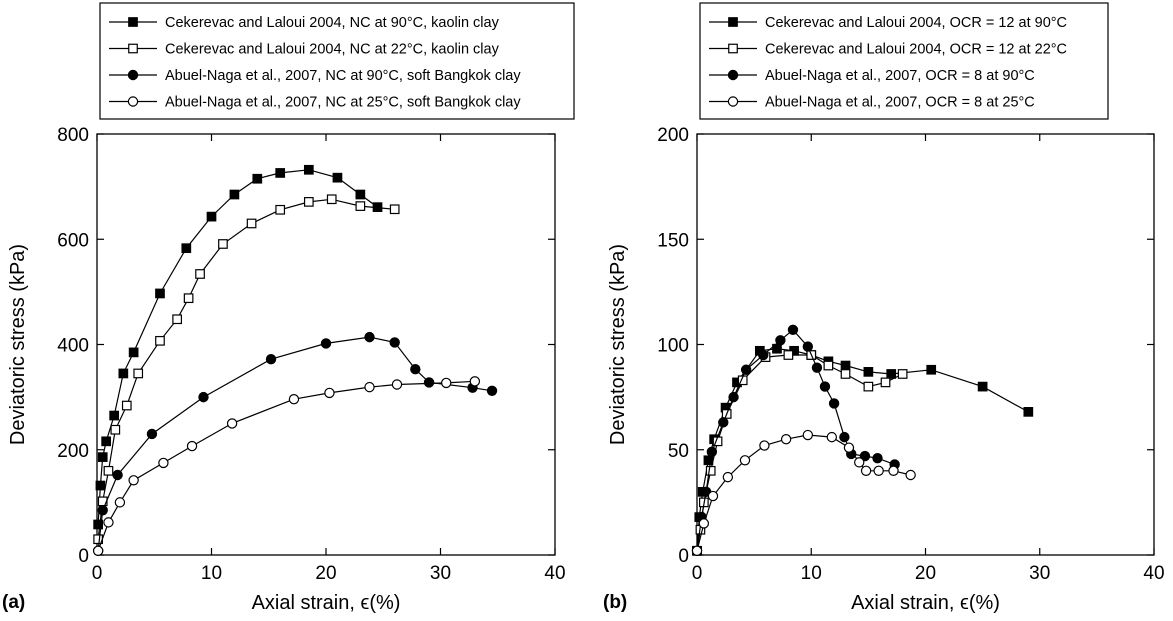 This screenshot has width=1173, height=621. What do you see at coordinates (673, 240) in the screenshot?
I see `y-tick-label: 150` at bounding box center [673, 240].